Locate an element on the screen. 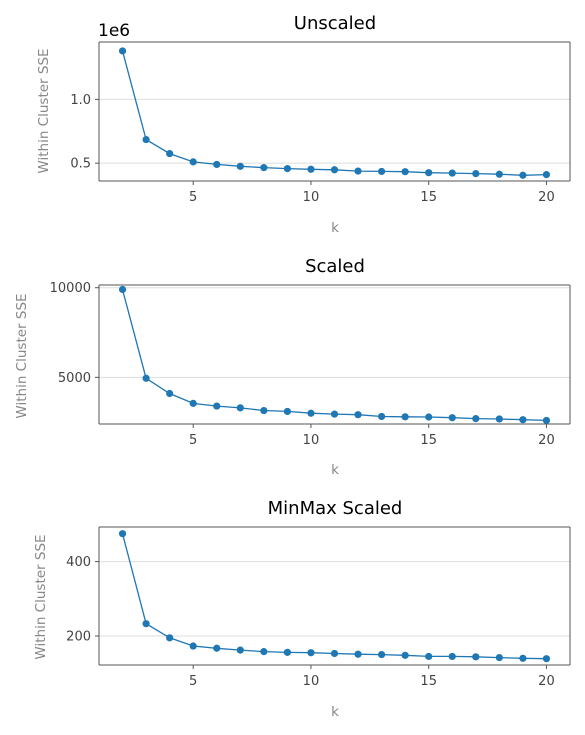 Image resolution: width=585 pixels, height=735 pixels. y-offset-label: 1e6 is located at coordinates (114, 31).